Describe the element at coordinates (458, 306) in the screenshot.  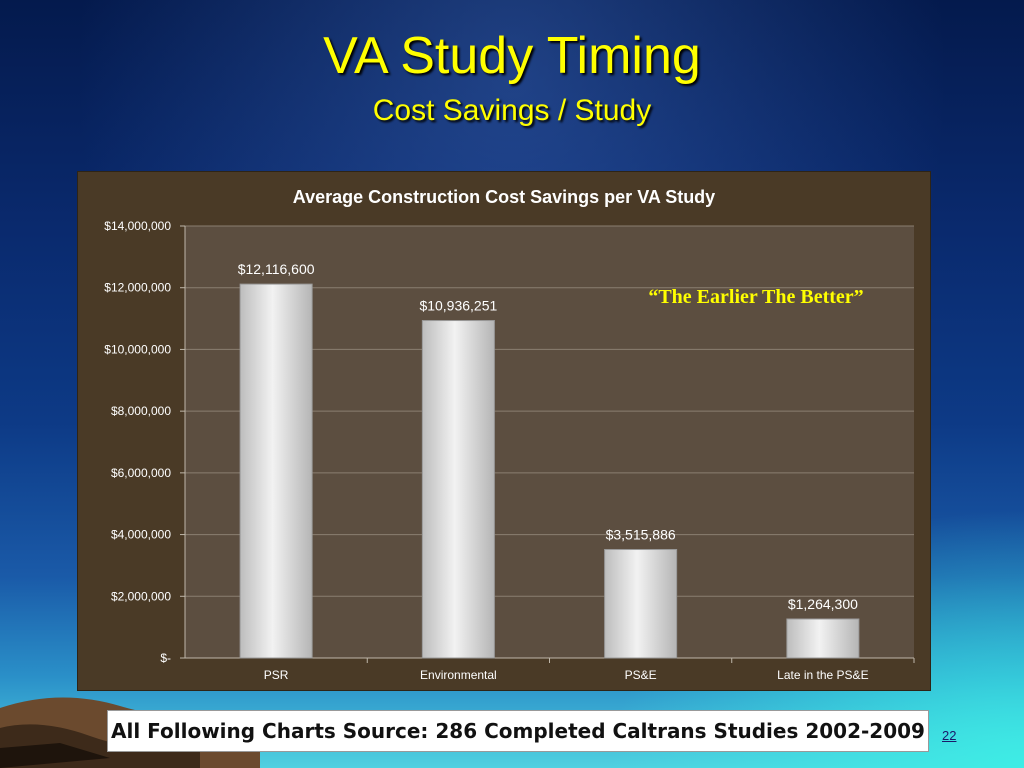
I see `data-label: $10,936,251` at that location.